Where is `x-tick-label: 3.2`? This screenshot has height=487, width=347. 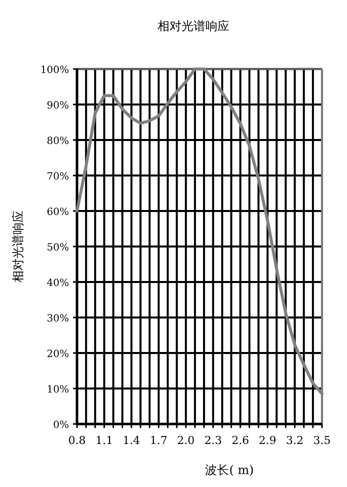 x-tick-label: 3.2 is located at coordinates (295, 440).